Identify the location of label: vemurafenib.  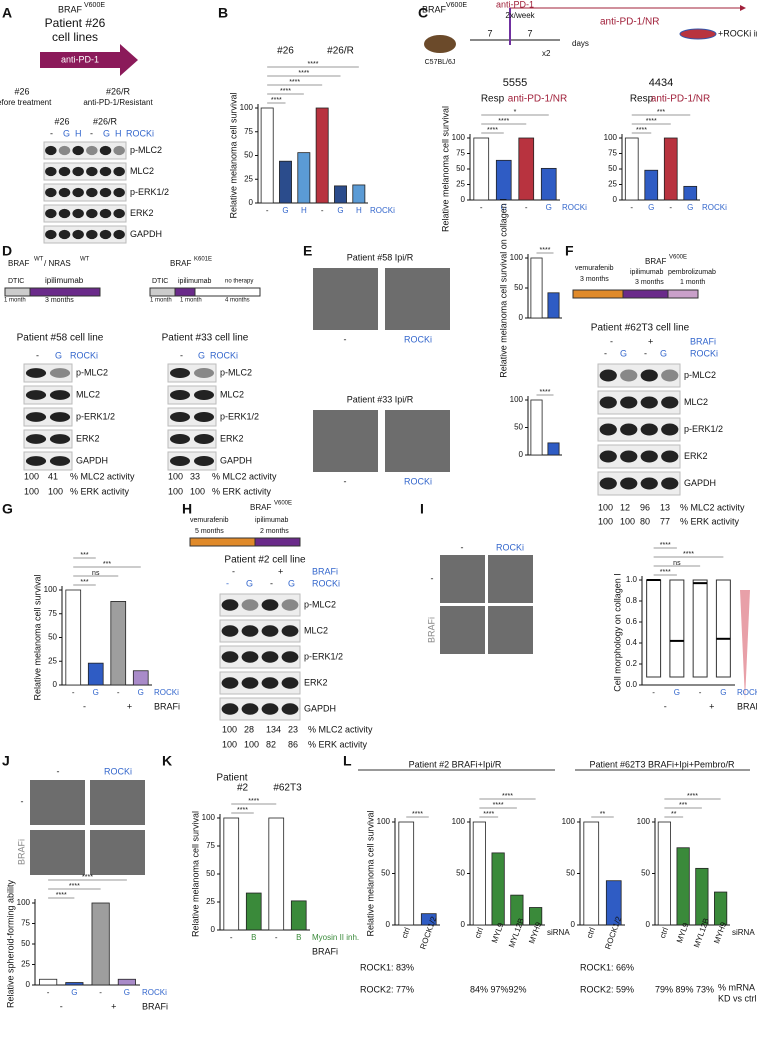
(209, 520).